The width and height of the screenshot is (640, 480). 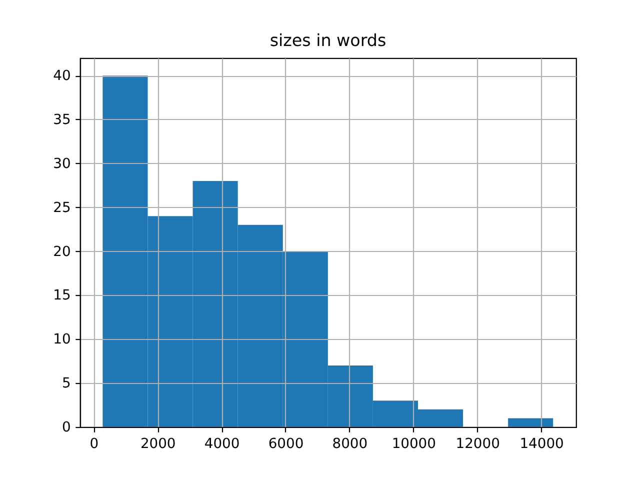 I want to click on x-tick-label: 0, so click(x=94, y=444).